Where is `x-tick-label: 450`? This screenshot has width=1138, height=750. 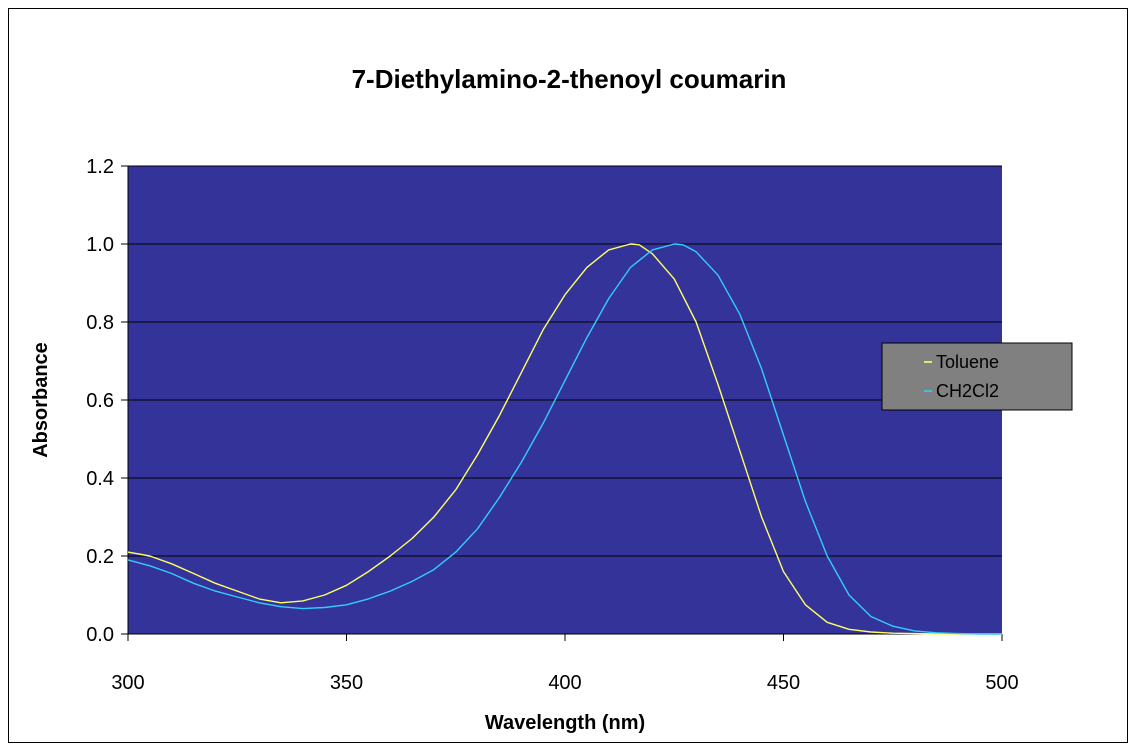
x-tick-label: 450 is located at coordinates (783, 683).